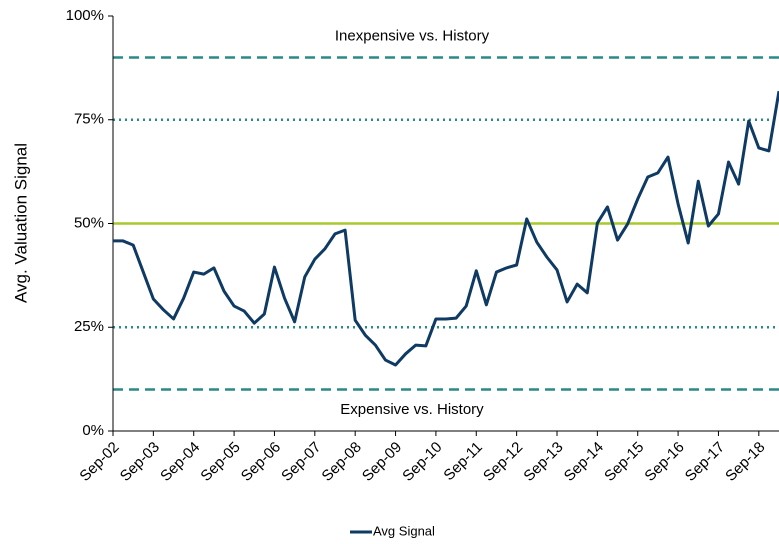  I want to click on y-tick-label: 50%, so click(89, 222).